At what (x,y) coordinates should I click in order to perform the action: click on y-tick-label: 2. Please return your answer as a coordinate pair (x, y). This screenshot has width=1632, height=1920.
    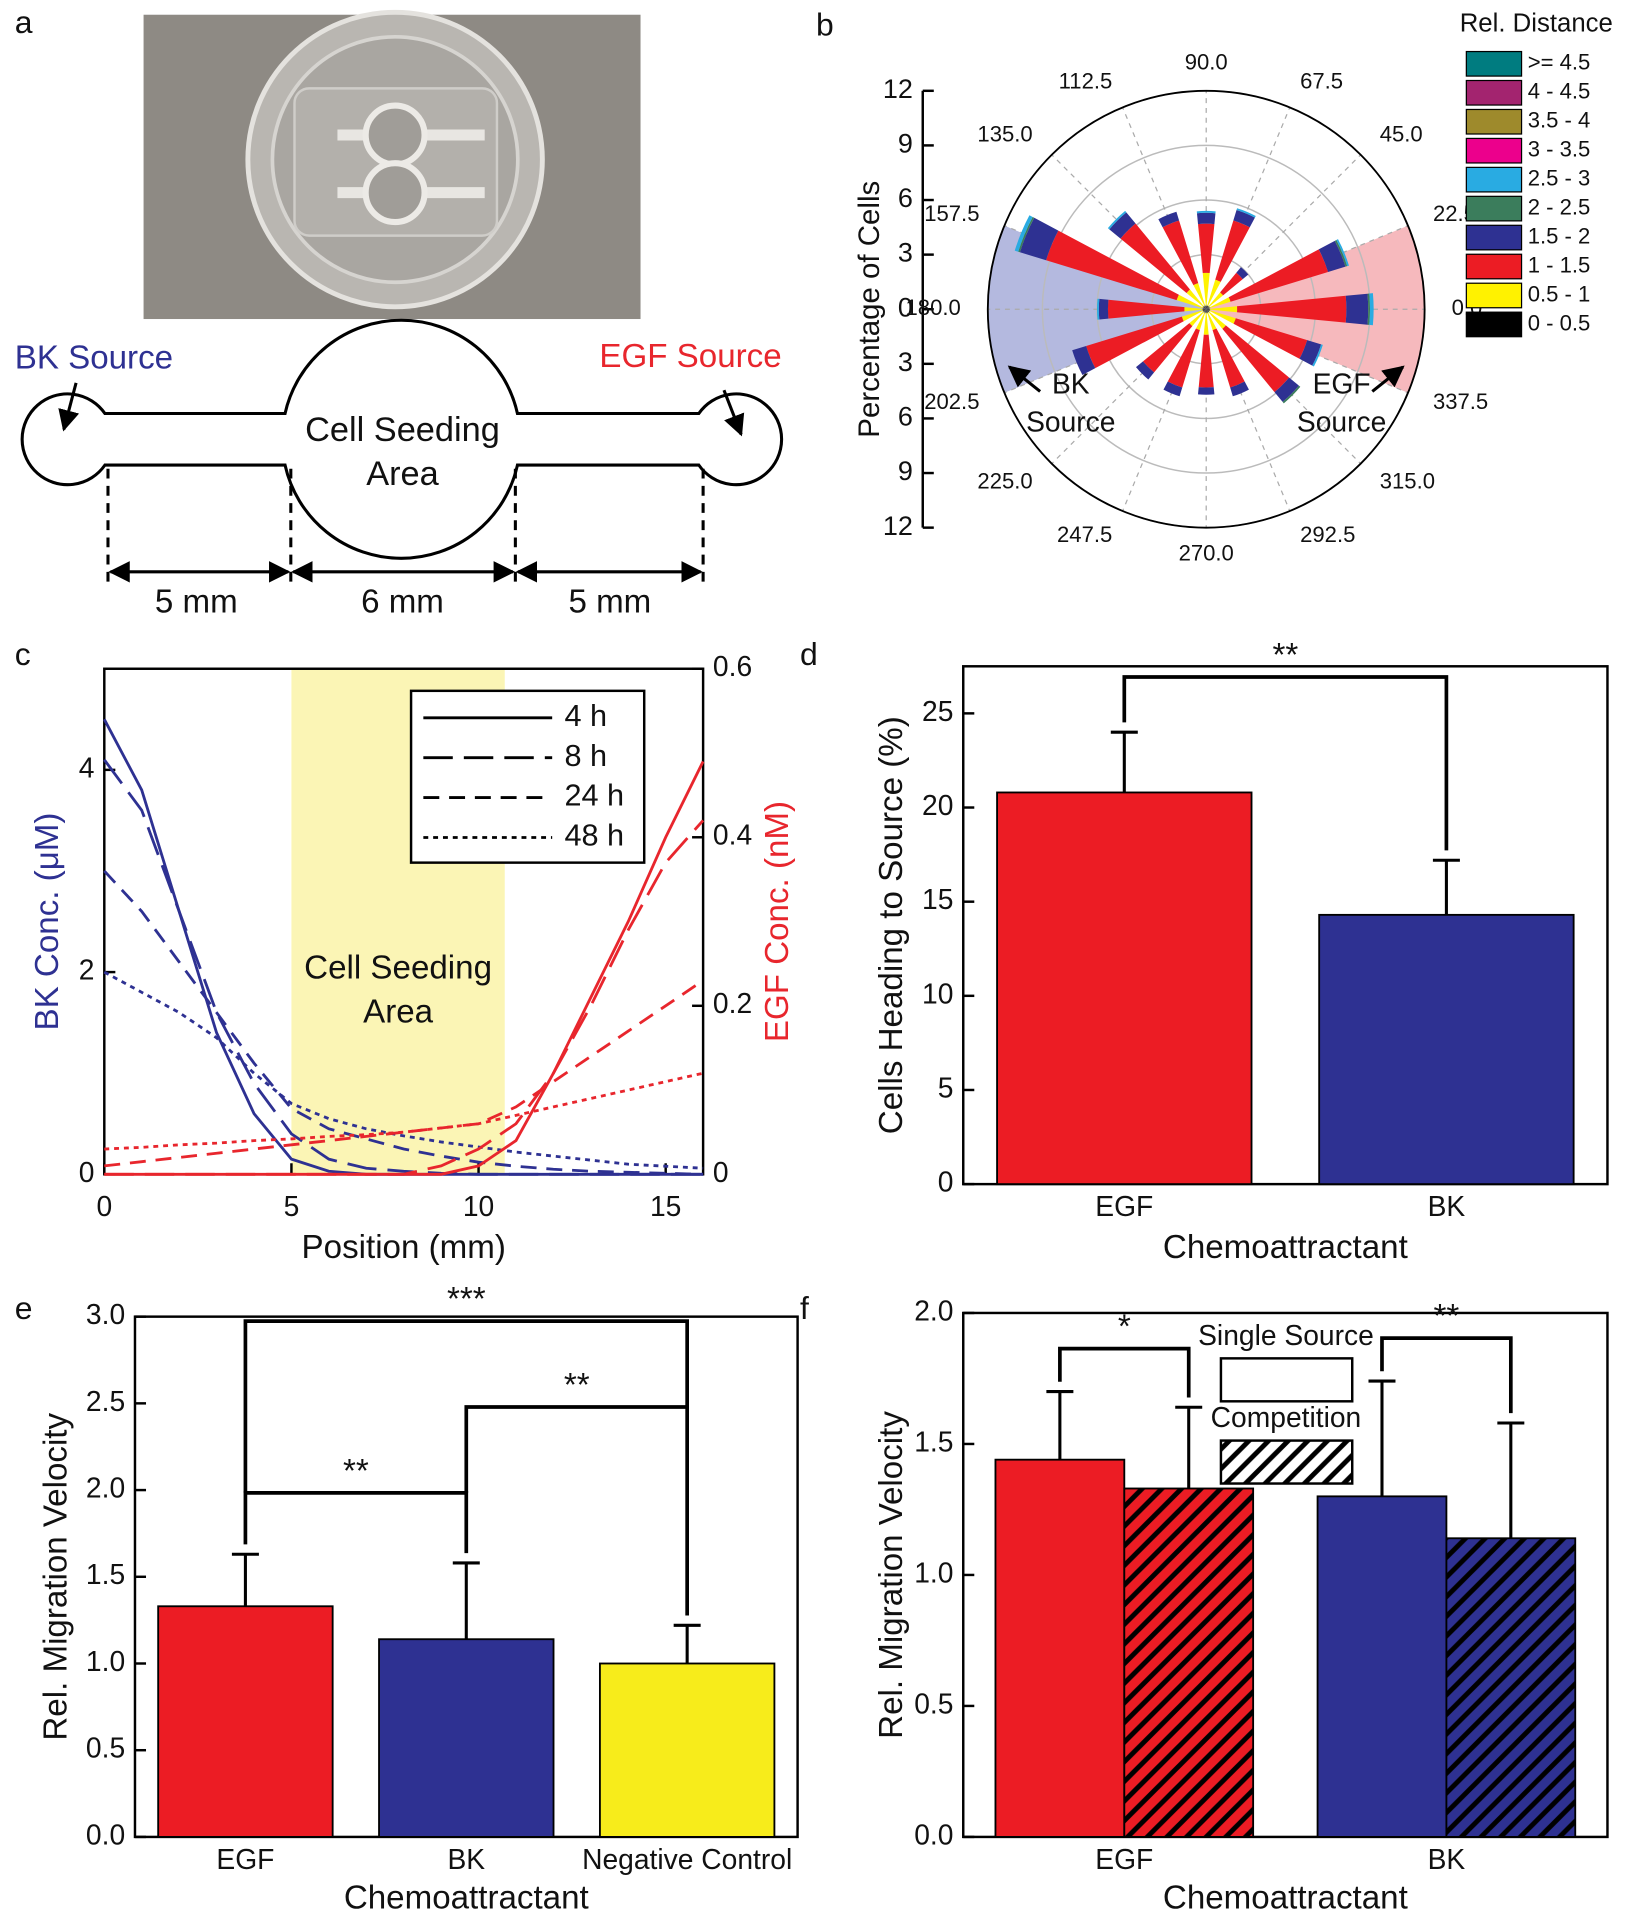
    Looking at the image, I should click on (87, 970).